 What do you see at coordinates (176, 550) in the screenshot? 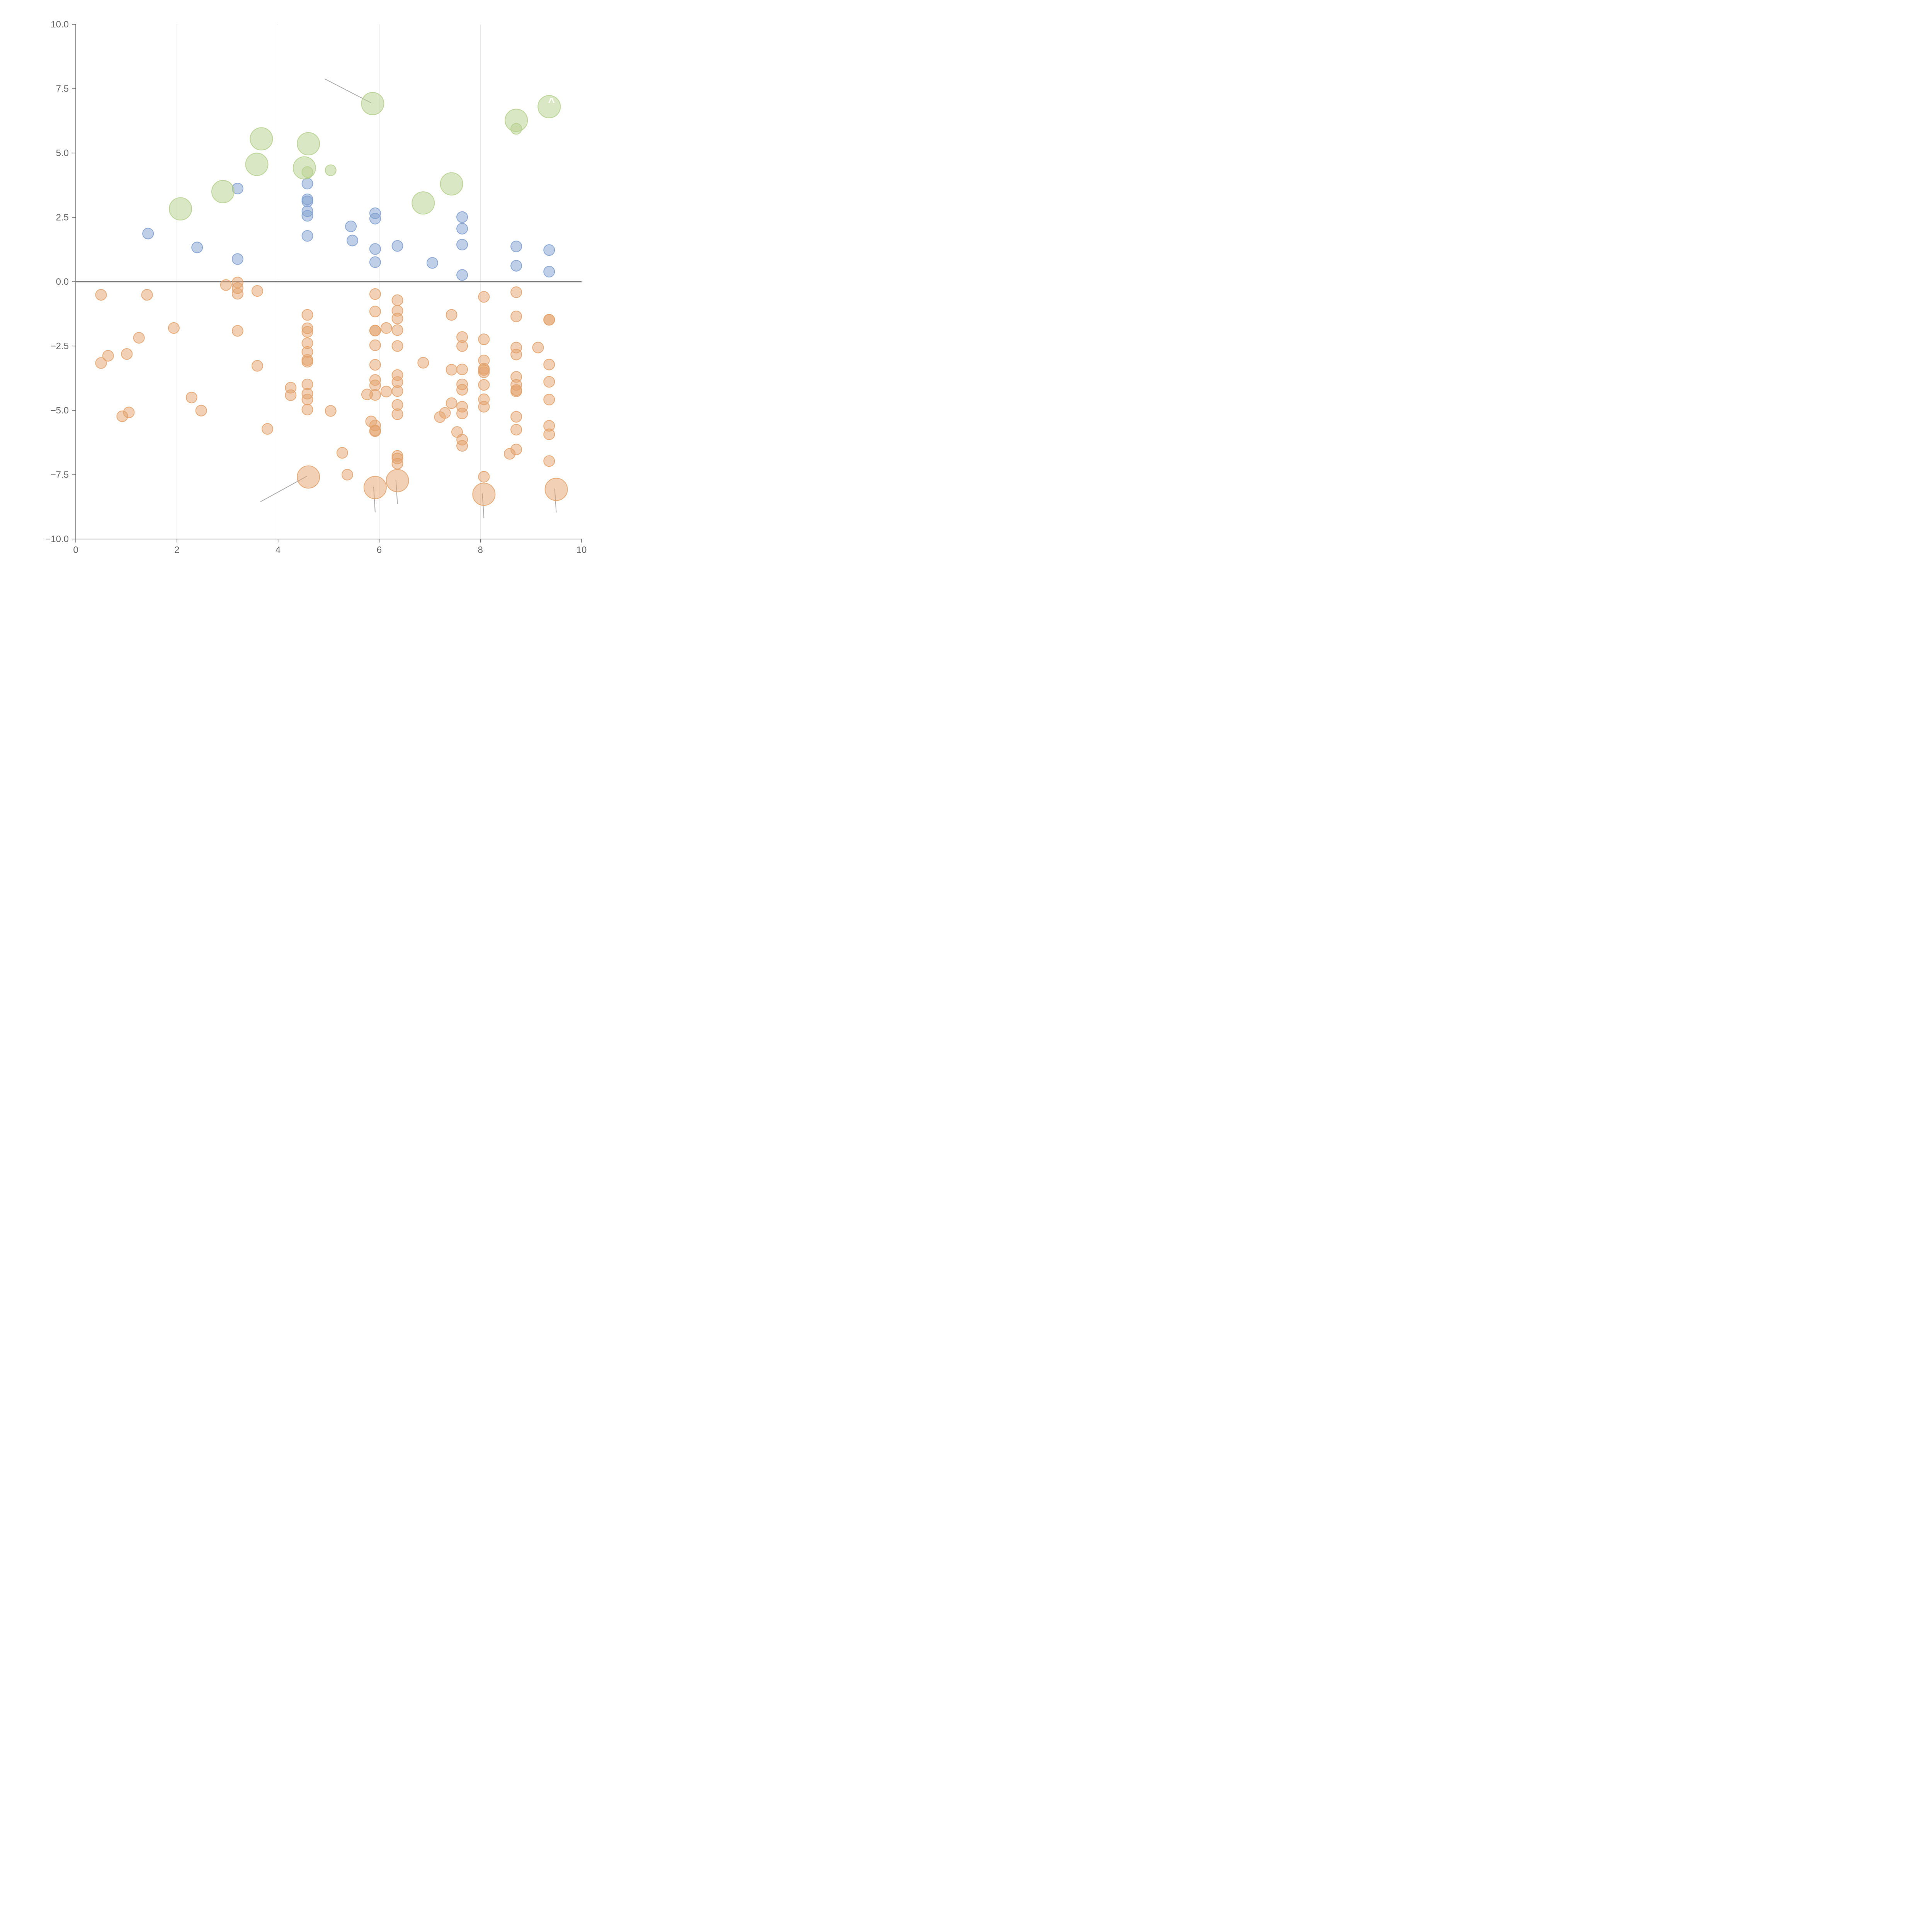
I see `x-tick-label: 2` at bounding box center [176, 550].